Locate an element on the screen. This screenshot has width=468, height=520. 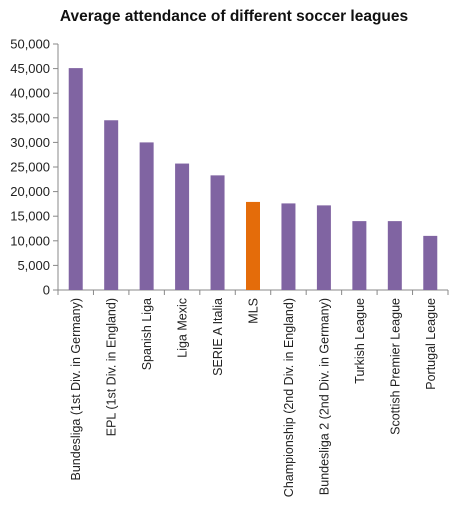
y-tick-label: 20,000 is located at coordinates (30, 191).